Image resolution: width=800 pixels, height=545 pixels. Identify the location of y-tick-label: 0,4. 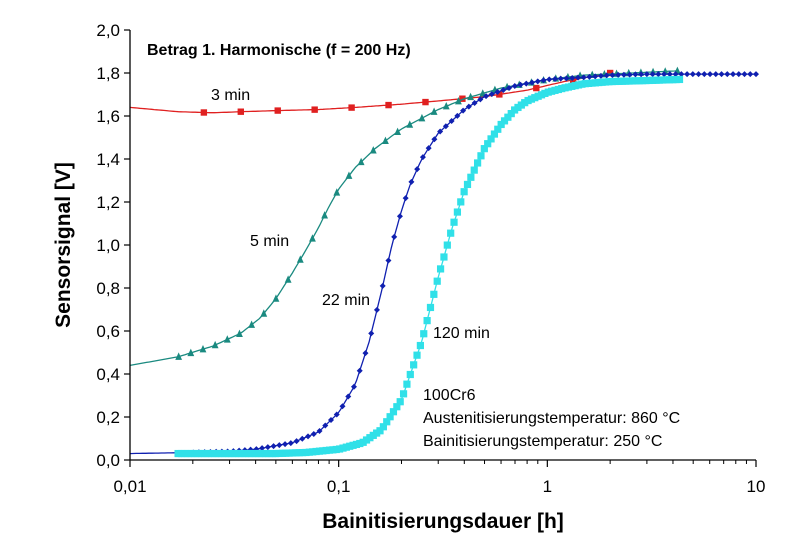
(108, 374).